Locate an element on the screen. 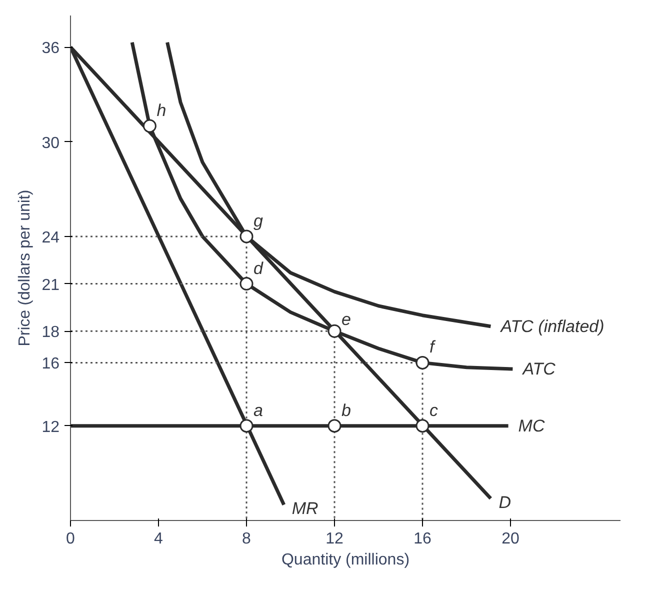 This screenshot has height=590, width=652. x-tick-label: 12 is located at coordinates (335, 539).